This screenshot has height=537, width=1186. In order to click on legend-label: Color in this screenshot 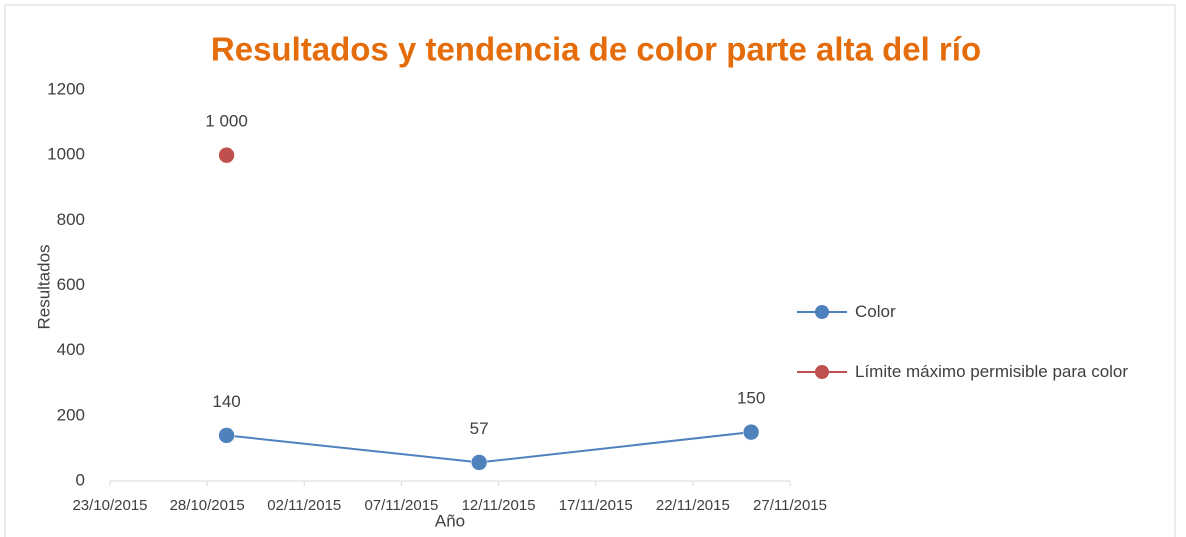, I will do `click(875, 311)`.